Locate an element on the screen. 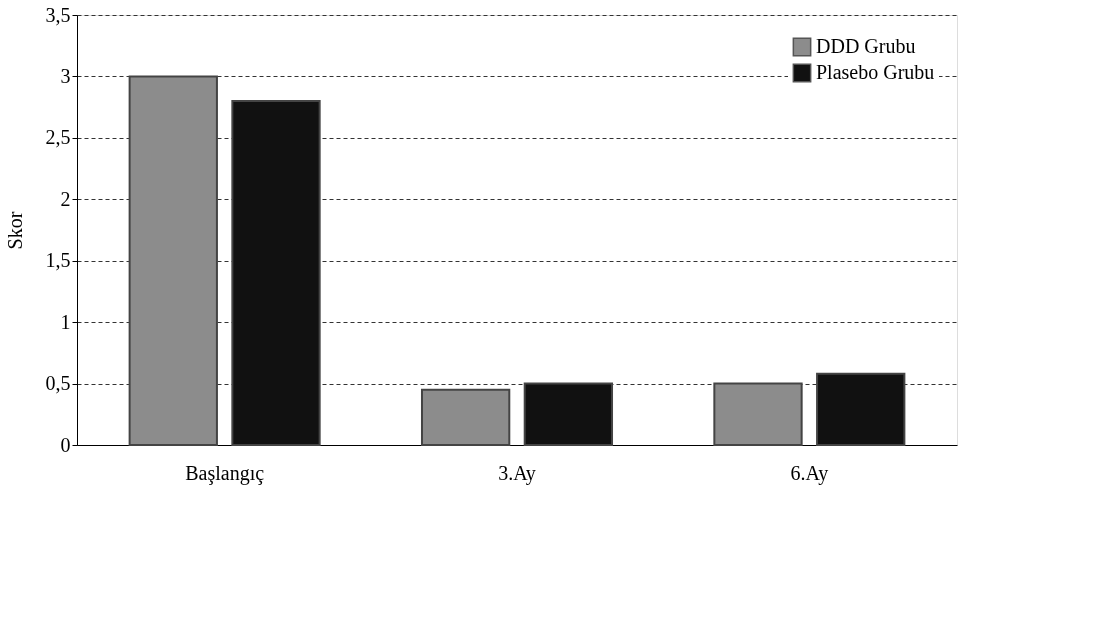  y-tick-label: 2,5 is located at coordinates (58, 137).